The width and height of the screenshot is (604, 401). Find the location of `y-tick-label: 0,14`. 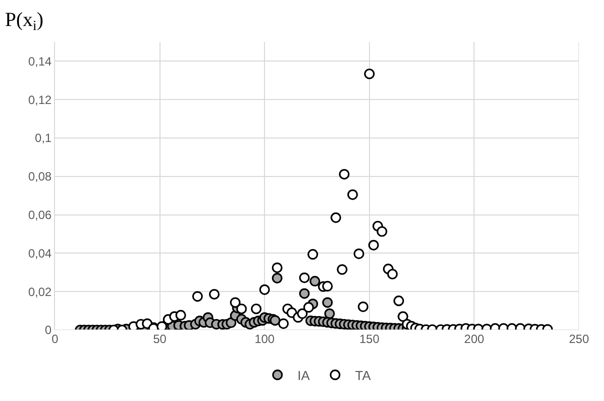

y-tick-label: 0,14 is located at coordinates (40, 61).